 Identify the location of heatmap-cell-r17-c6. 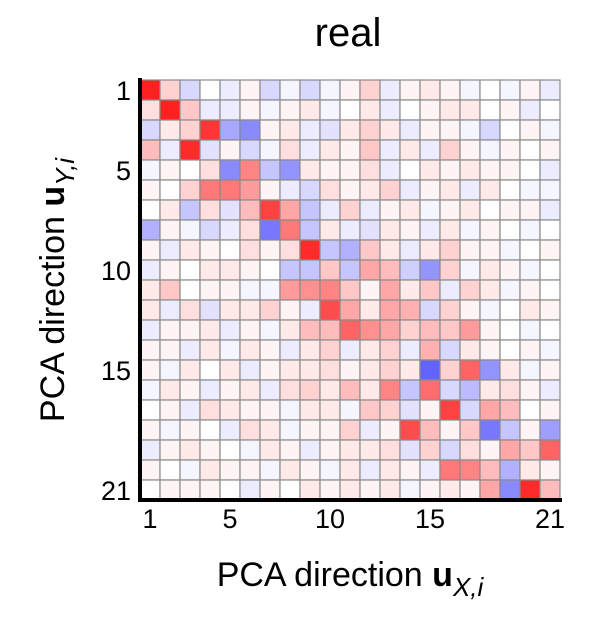
(250, 410).